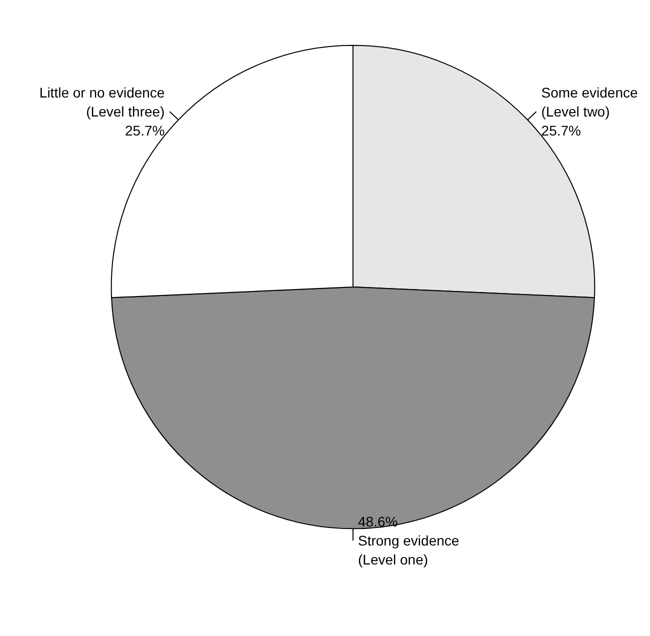  Describe the element at coordinates (102, 102) in the screenshot. I see `slice-label: Little or no evidence (Level three)` at that location.